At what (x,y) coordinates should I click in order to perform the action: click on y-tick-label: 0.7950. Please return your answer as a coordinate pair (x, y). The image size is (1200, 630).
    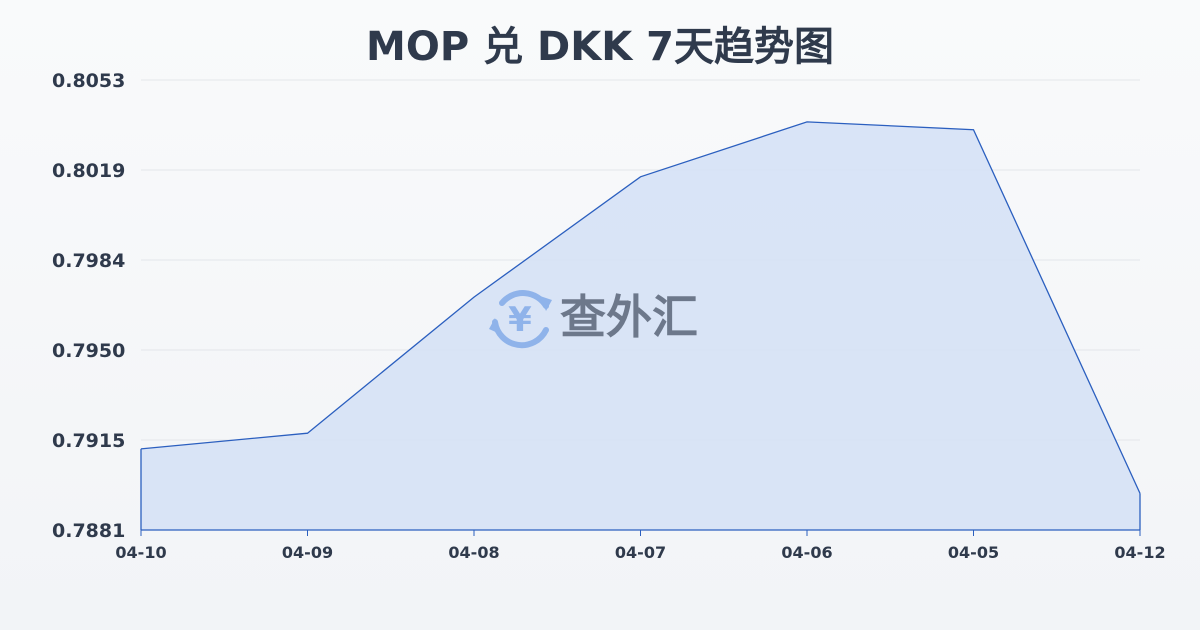
    Looking at the image, I should click on (88, 351).